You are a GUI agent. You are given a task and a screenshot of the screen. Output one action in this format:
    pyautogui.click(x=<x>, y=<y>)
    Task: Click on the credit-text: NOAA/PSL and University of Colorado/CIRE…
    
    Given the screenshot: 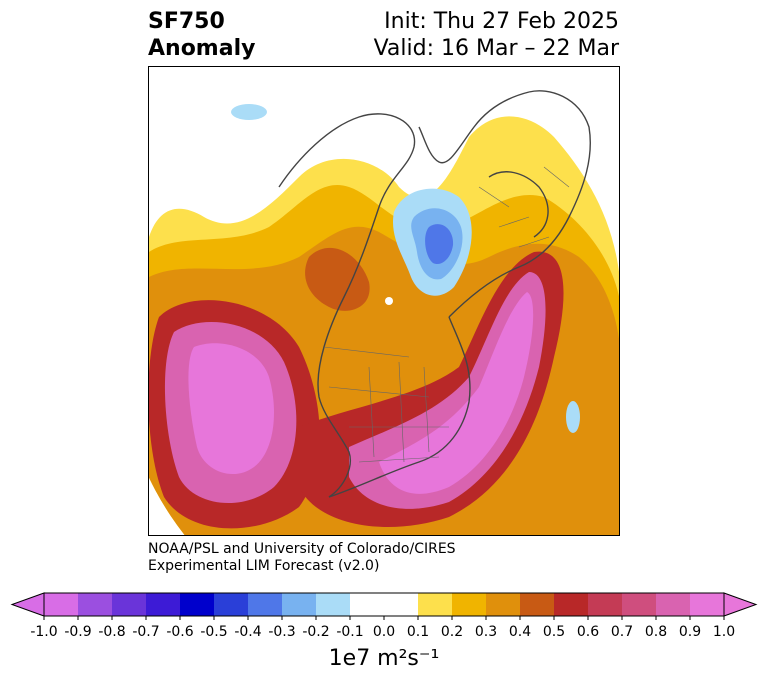 What is the action you would take?
    pyautogui.click(x=302, y=558)
    